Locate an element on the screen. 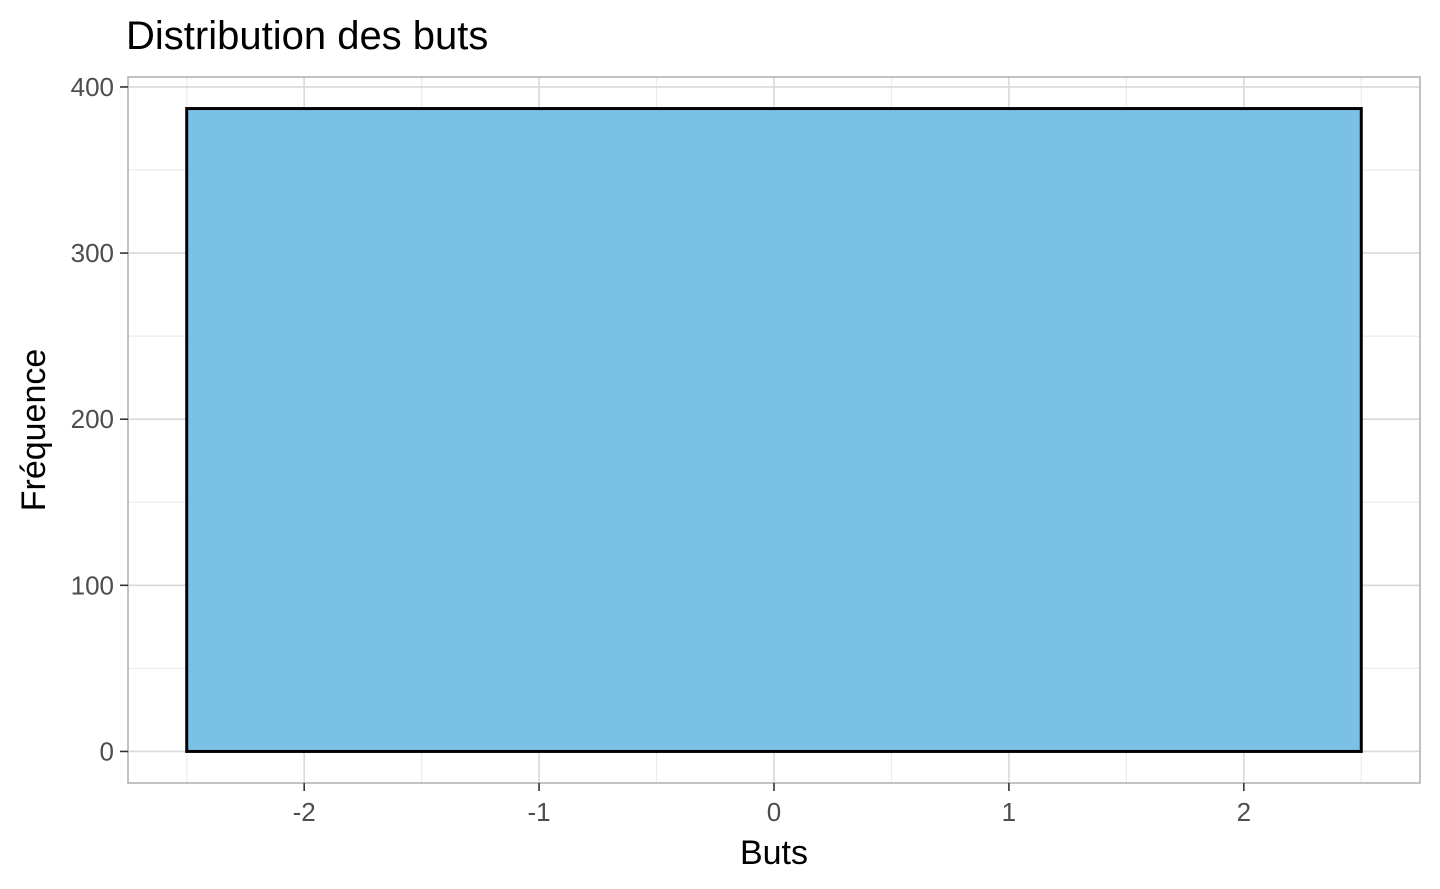 The image size is (1440, 889). y-tick-label: 400 is located at coordinates (92, 87).